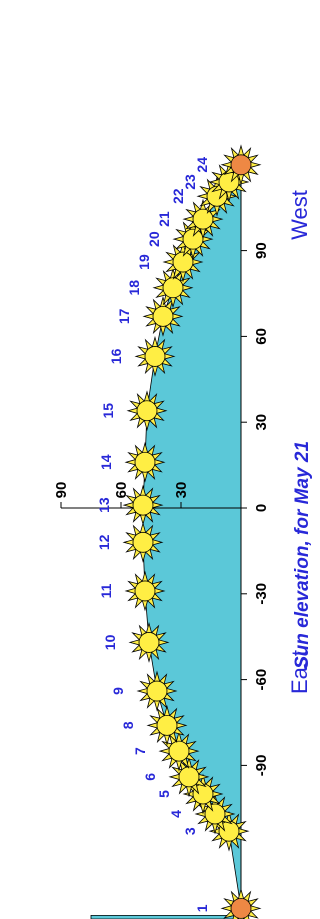 This screenshot has height=919, width=320. Describe the element at coordinates (118, 691) in the screenshot. I see `hour-label: 9` at that location.